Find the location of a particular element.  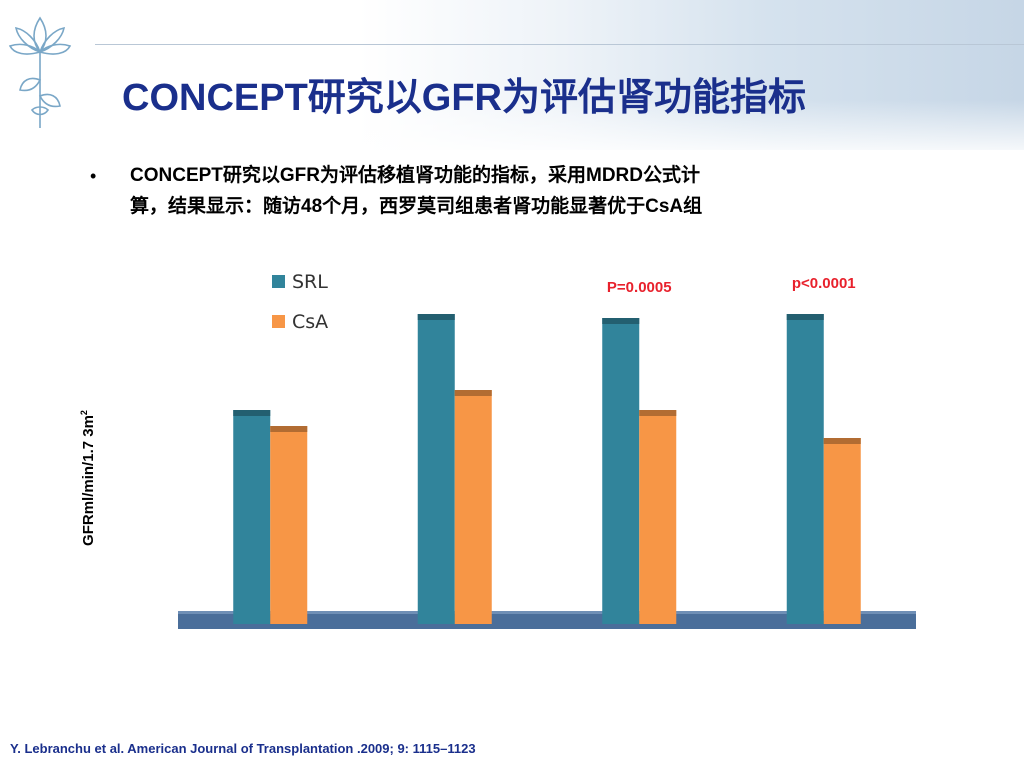

p-value-annotation-2: p<0.0001 is located at coordinates (824, 283).